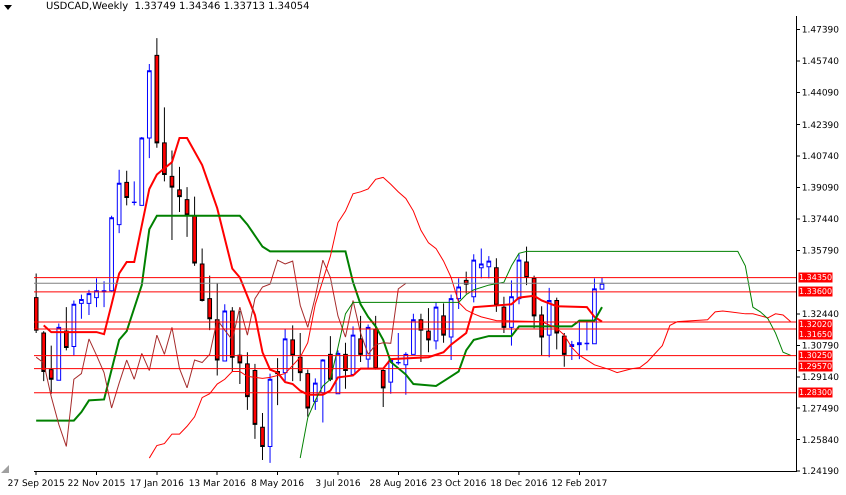 This screenshot has width=846, height=495. I want to click on y-tick-label: 1.24190, so click(821, 472).